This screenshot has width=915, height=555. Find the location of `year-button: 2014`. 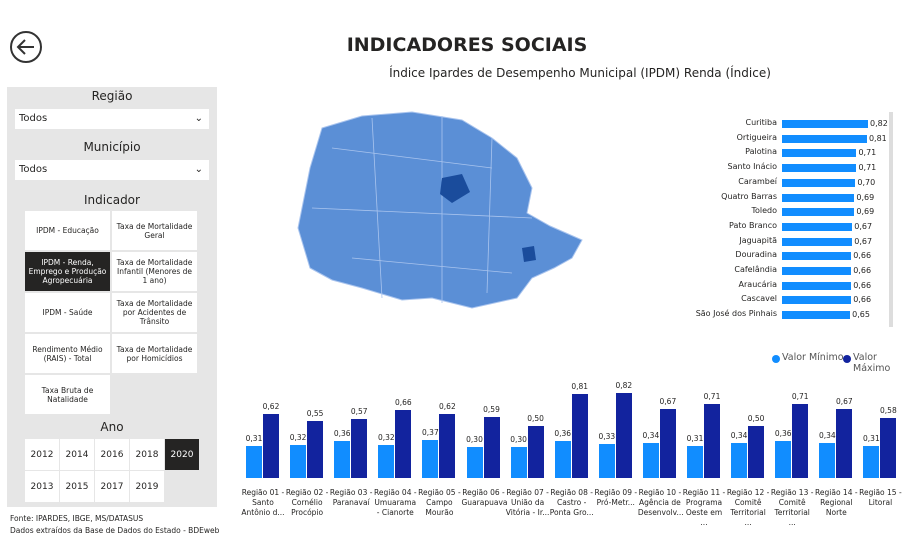

year-button: 2014 is located at coordinates (77, 454).